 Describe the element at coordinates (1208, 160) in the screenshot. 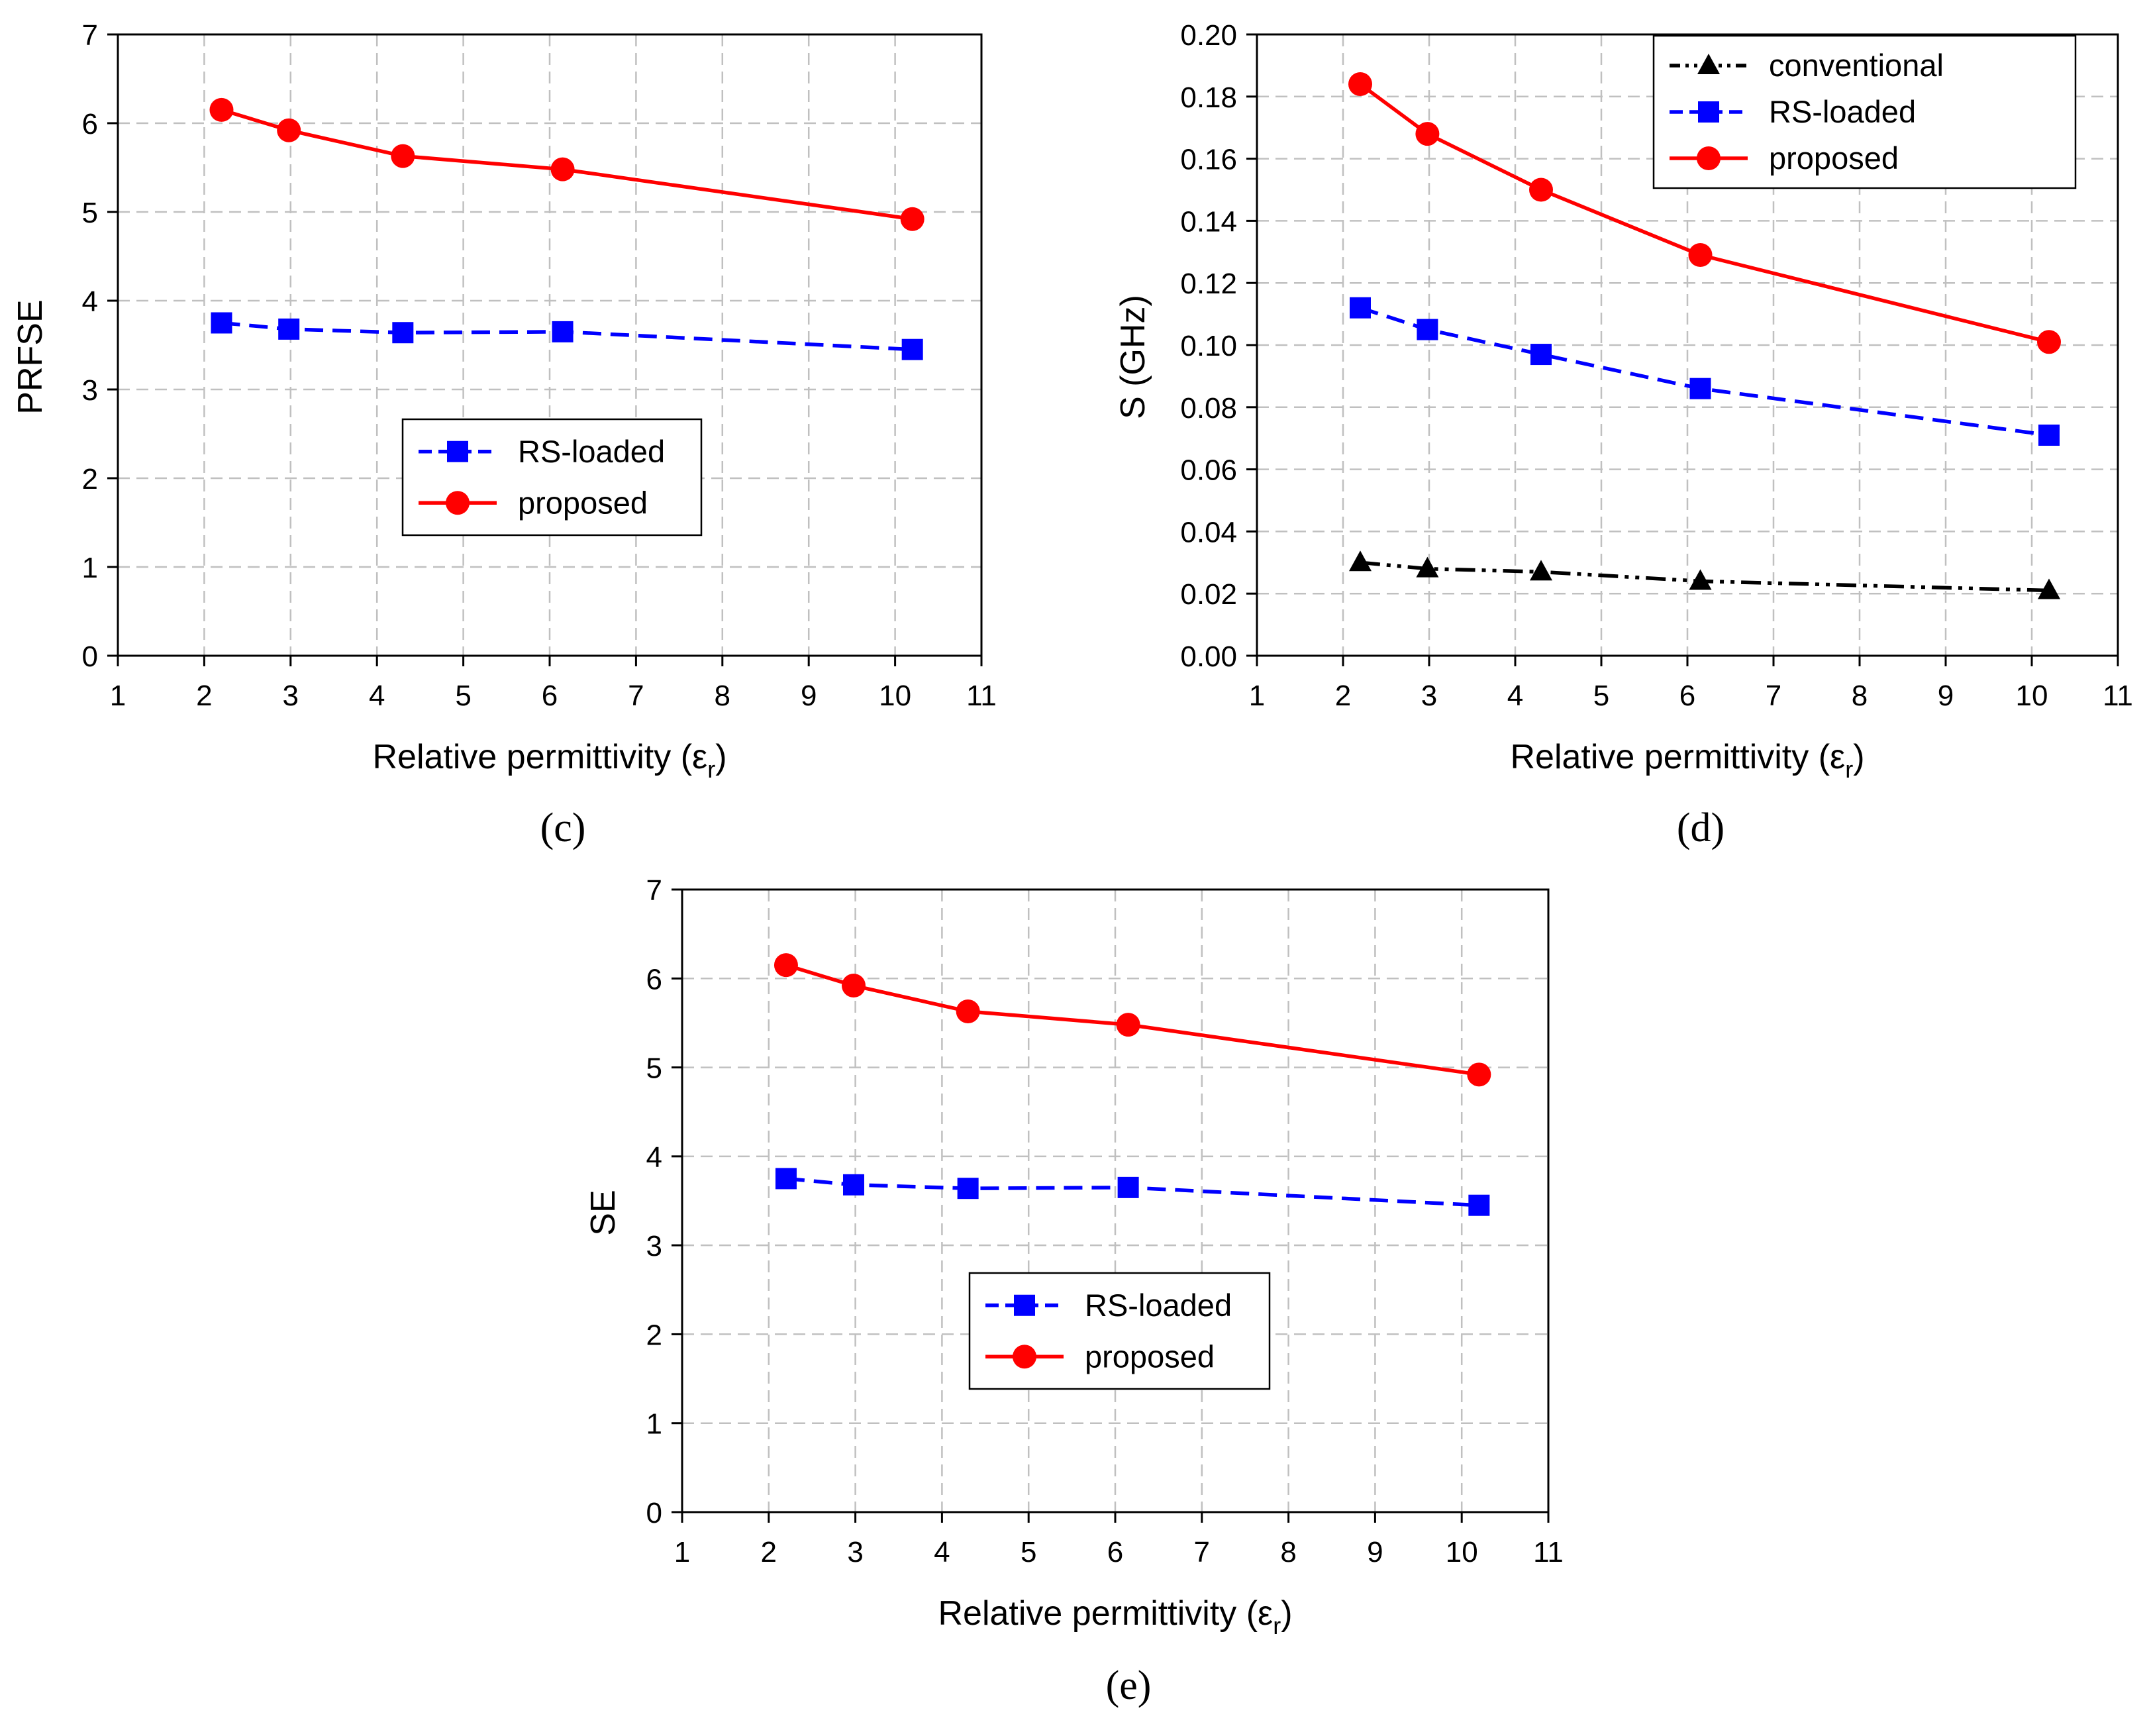

I see `y-tick-label: 0.16` at that location.